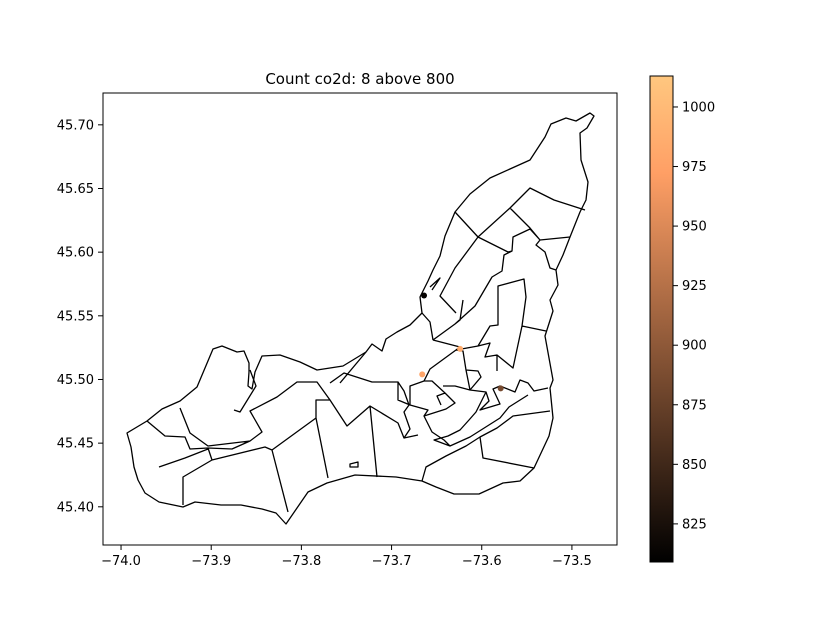  I want to click on colorbar-tick-label: 875, so click(694, 405).